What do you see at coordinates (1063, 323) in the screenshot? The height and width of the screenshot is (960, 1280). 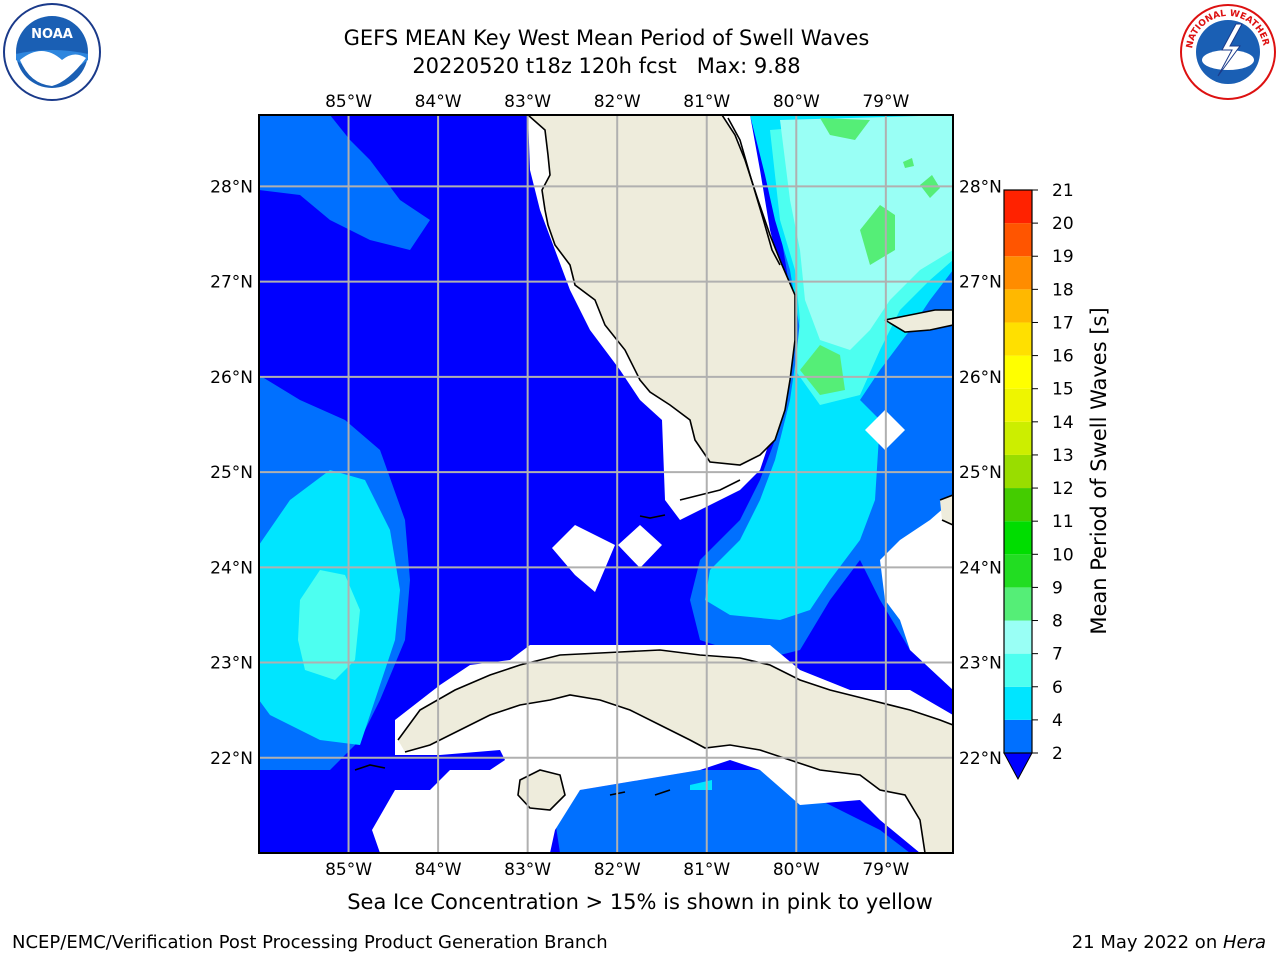 I see `colorbar-tick-label: 17` at bounding box center [1063, 323].